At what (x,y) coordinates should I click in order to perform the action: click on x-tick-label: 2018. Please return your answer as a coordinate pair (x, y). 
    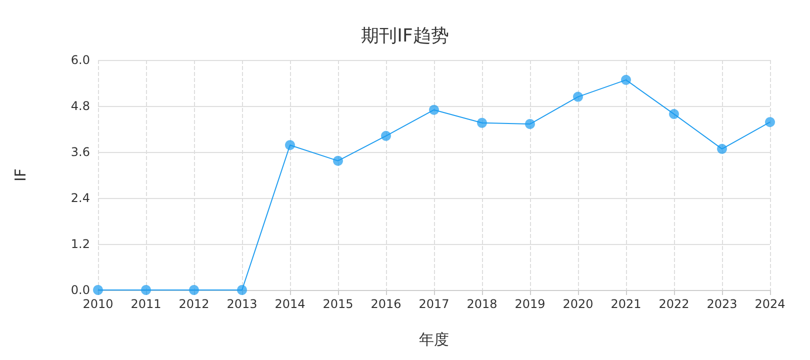
    Looking at the image, I should click on (482, 304).